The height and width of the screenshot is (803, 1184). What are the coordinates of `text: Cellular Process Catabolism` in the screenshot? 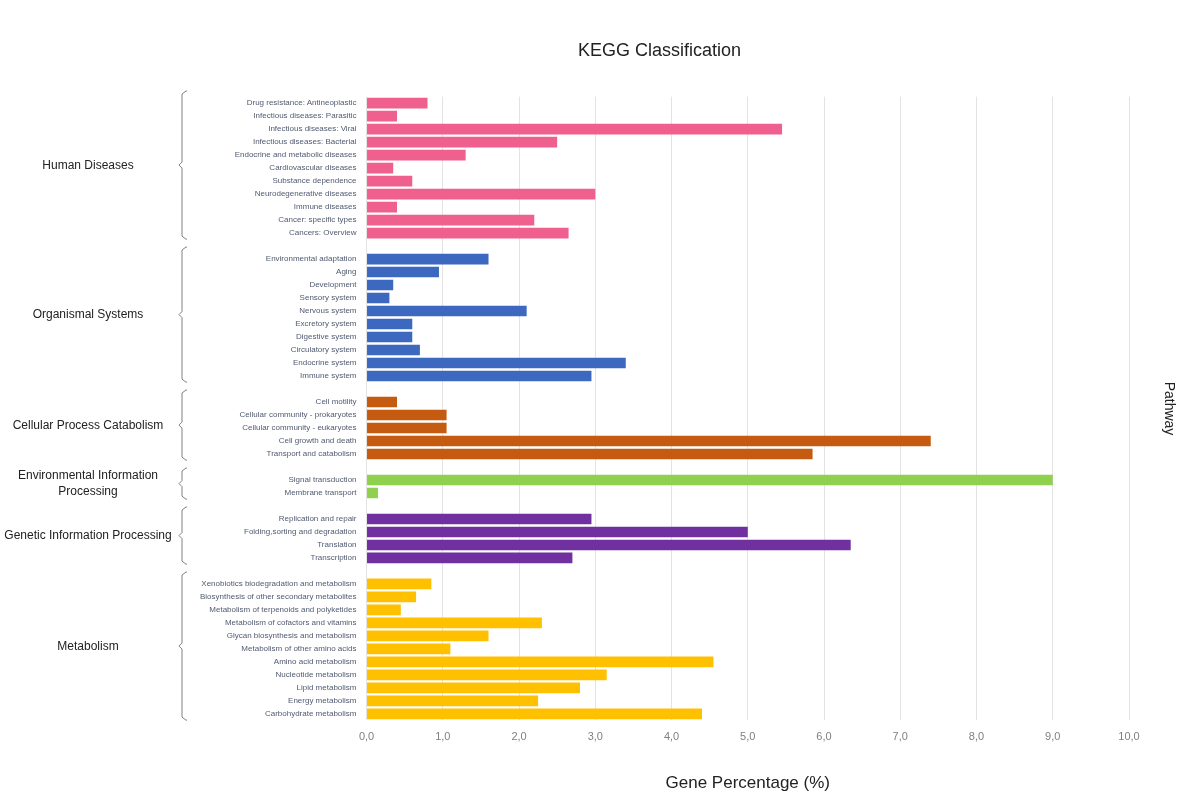 It's located at (88, 424).